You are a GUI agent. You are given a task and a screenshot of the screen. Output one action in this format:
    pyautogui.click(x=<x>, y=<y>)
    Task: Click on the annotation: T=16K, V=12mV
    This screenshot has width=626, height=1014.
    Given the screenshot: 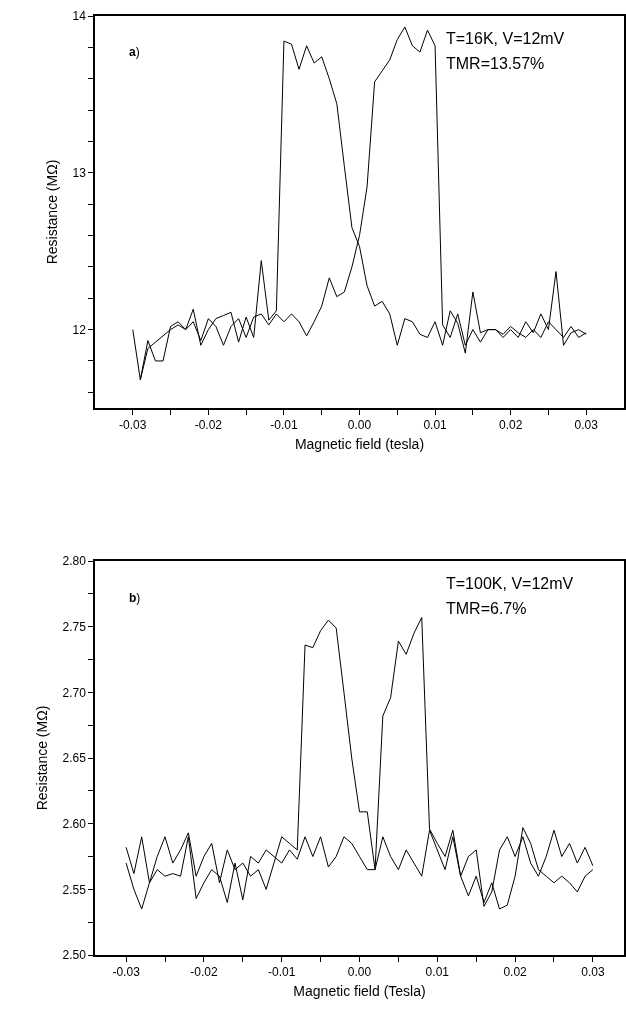 What is the action you would take?
    pyautogui.click(x=505, y=38)
    